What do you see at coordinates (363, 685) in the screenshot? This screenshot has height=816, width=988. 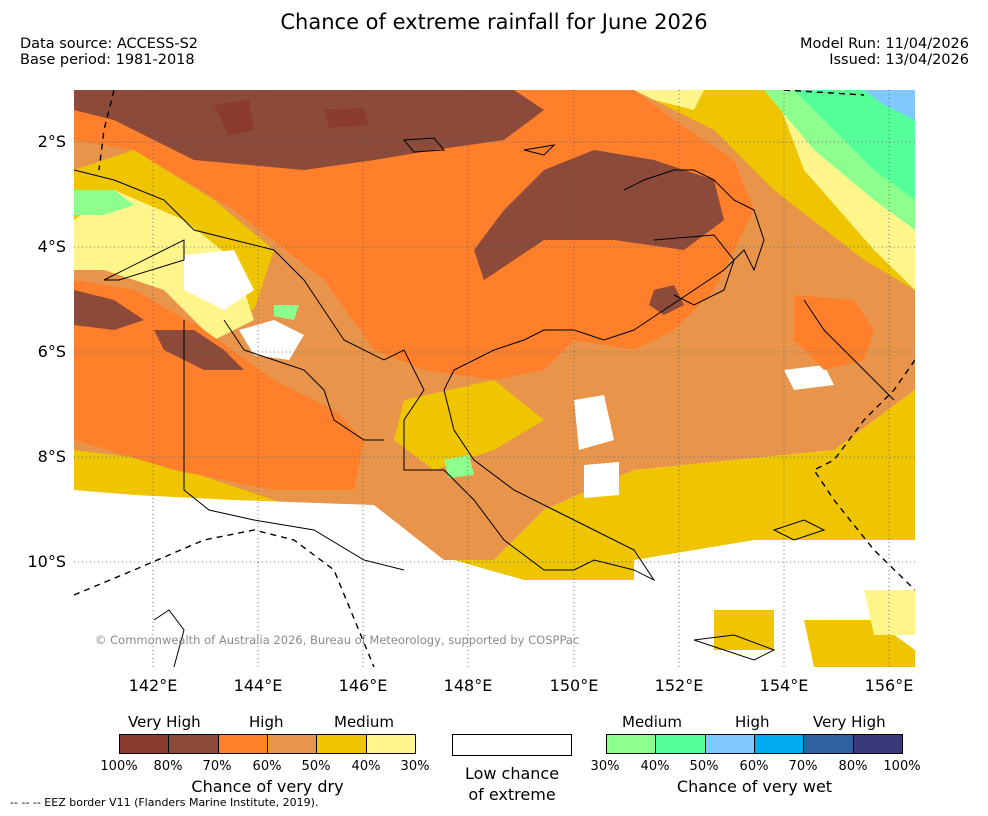 I see `lon-label-146e: 146°E` at bounding box center [363, 685].